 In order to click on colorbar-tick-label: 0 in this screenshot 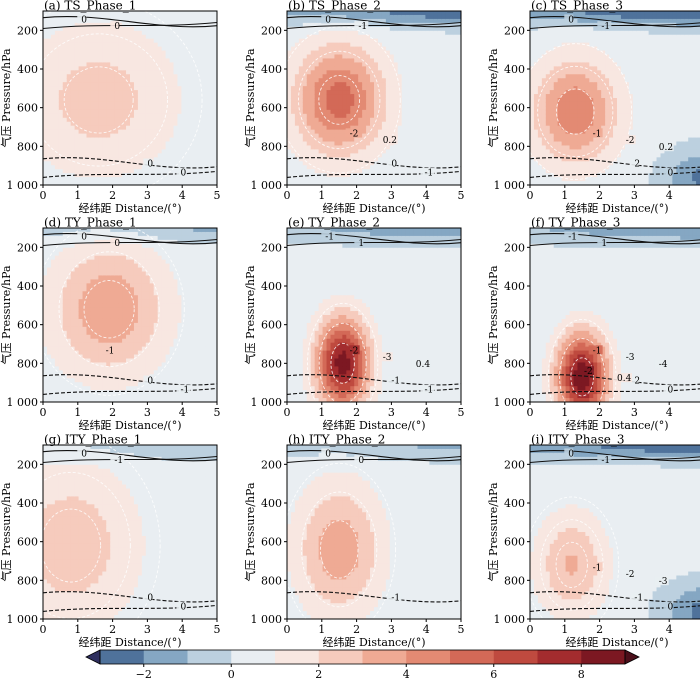, I will do `click(231, 674)`.